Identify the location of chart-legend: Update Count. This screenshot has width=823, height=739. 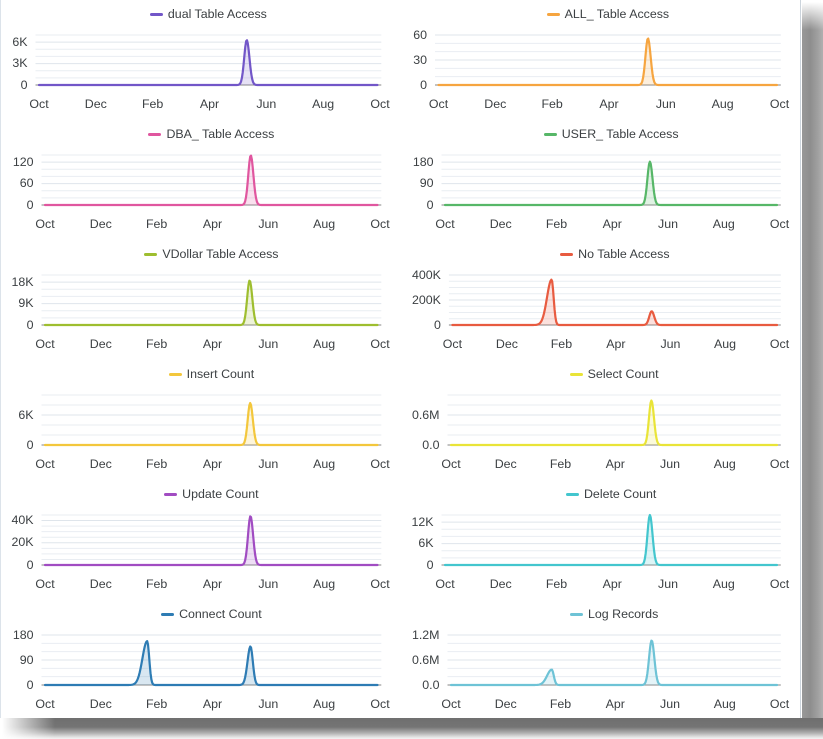
(212, 494).